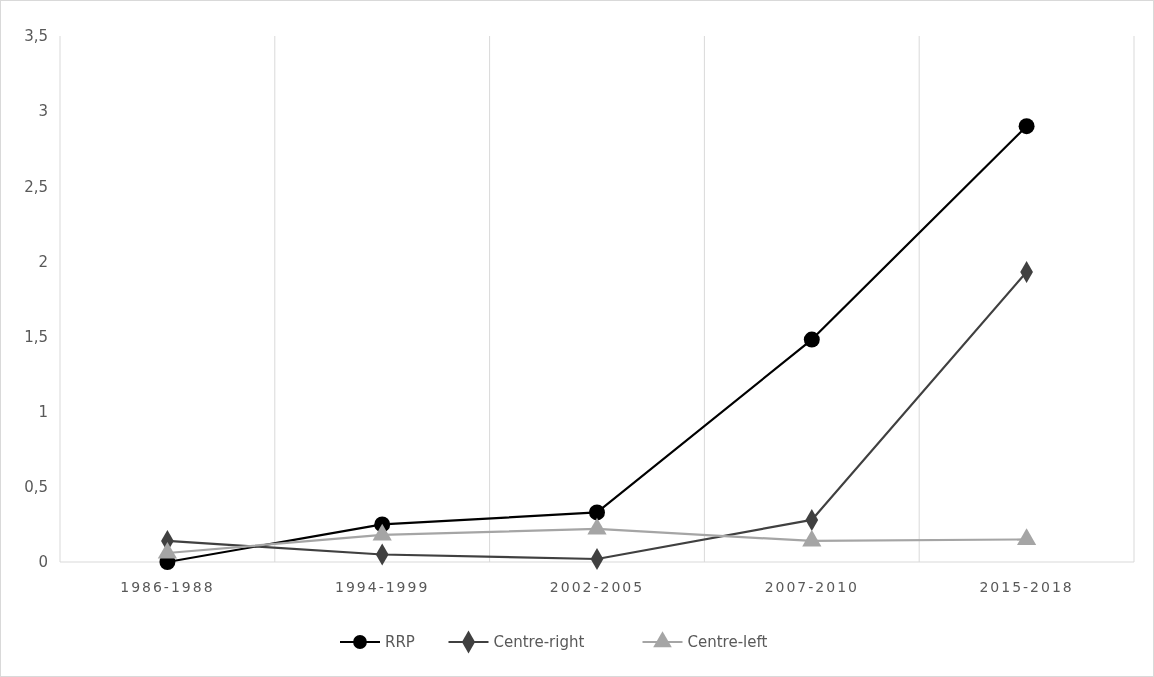 The image size is (1154, 677). I want to click on legend-label: RRP, so click(400, 642).